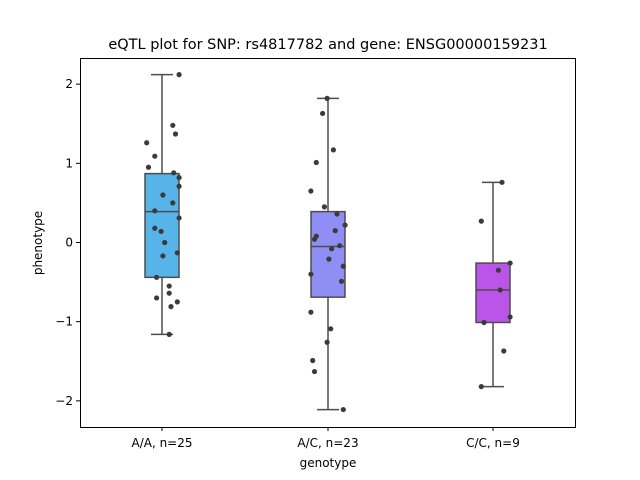  What do you see at coordinates (69, 84) in the screenshot?
I see `y-tick-label: 2` at bounding box center [69, 84].